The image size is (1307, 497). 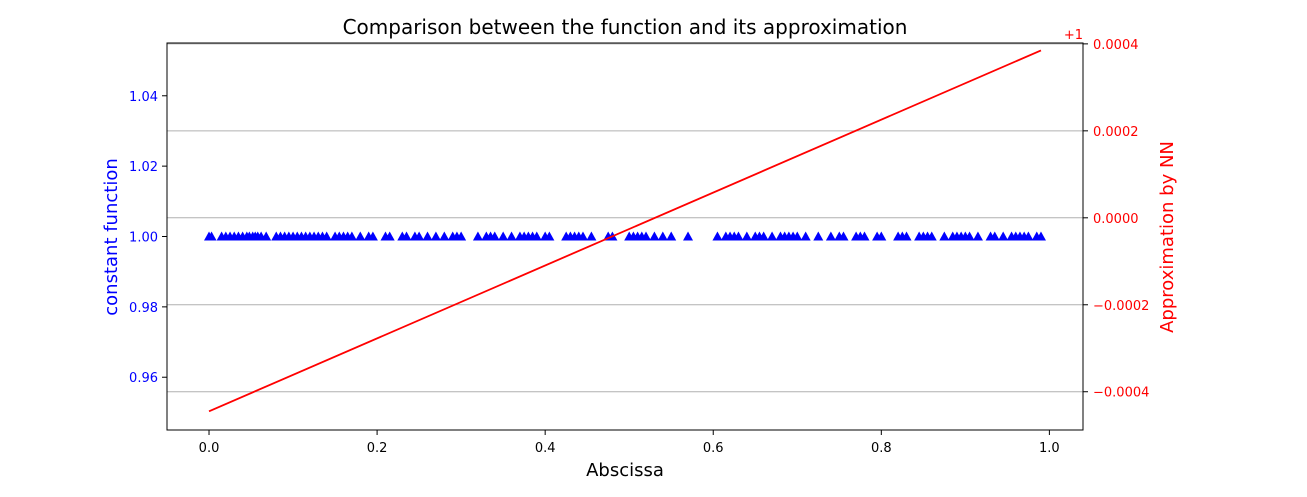 What do you see at coordinates (1121, 393) in the screenshot?
I see `right-y-tick-label: −0.0004` at bounding box center [1121, 393].